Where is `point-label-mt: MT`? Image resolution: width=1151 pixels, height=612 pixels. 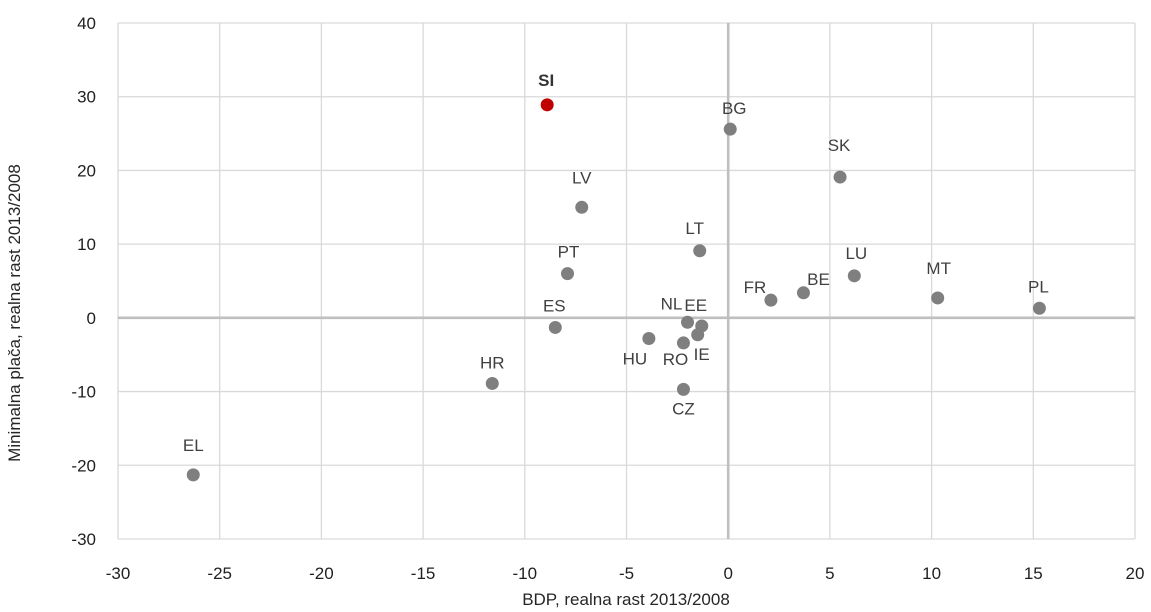
point-label-mt: MT is located at coordinates (938, 268).